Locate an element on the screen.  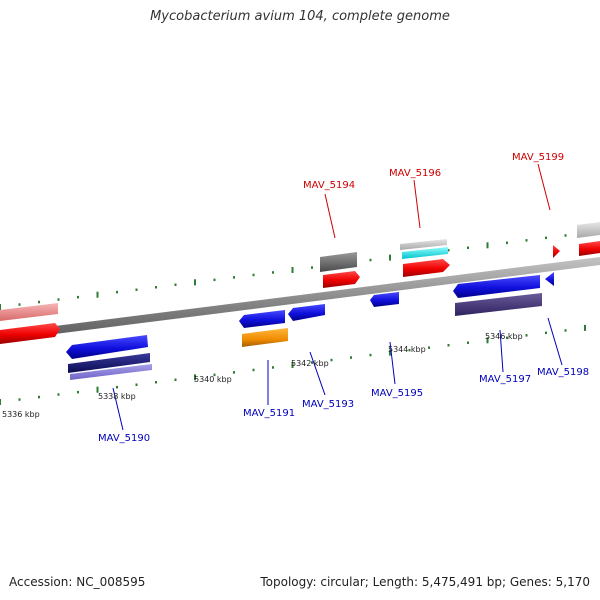
map-title: Mycobacterium avium 104, complete genome is located at coordinates (300, 16).